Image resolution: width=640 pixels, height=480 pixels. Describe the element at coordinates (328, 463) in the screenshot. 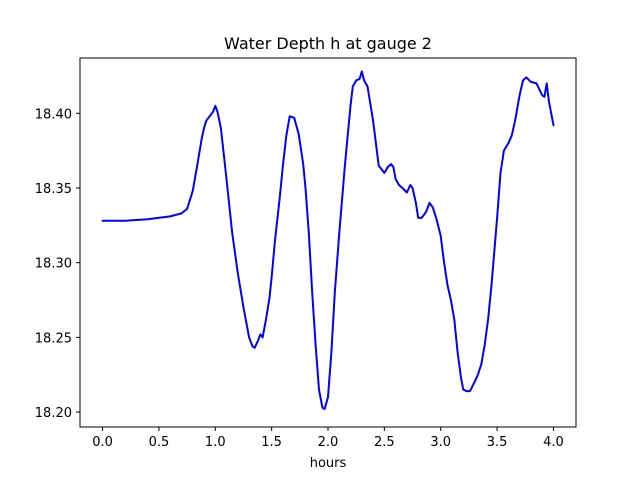

I see `x-axis-label: hours` at that location.